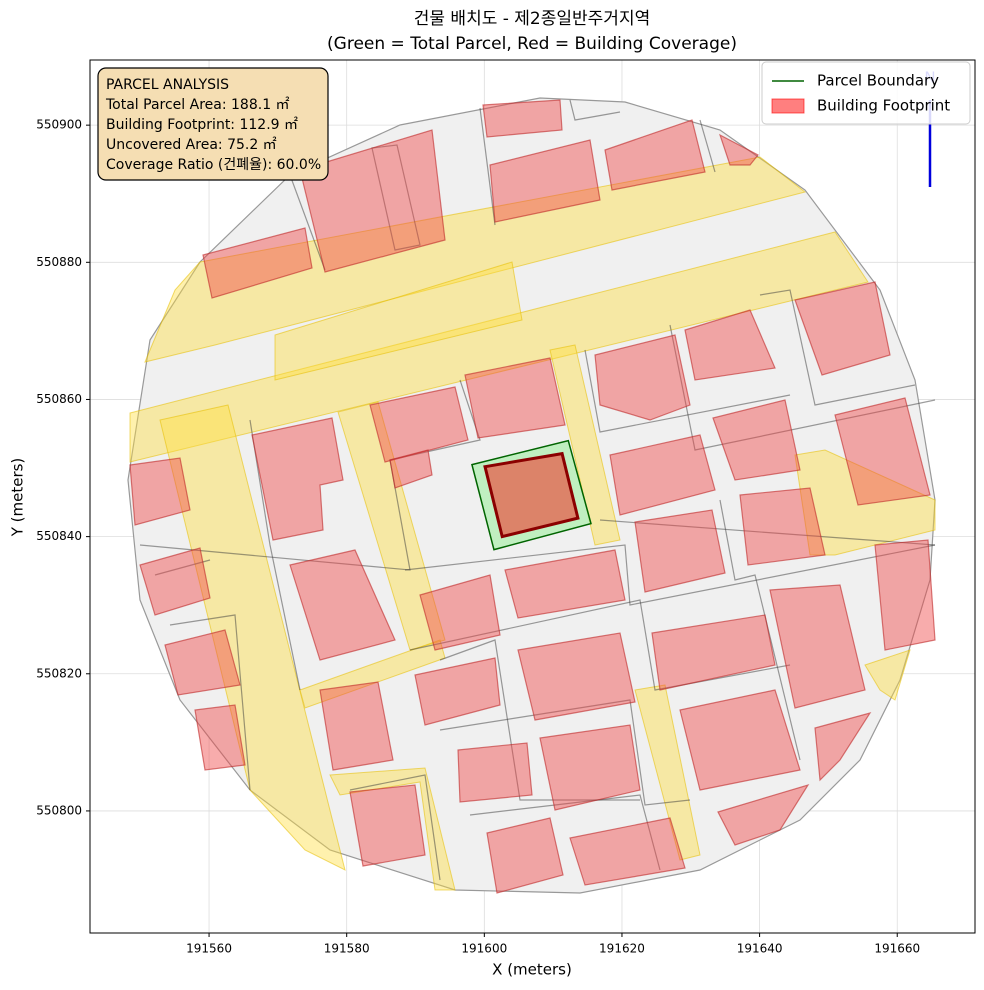  Describe the element at coordinates (202, 125) in the screenshot. I see `annotation-line: Building Footprint: 112.9 ㎡` at that location.